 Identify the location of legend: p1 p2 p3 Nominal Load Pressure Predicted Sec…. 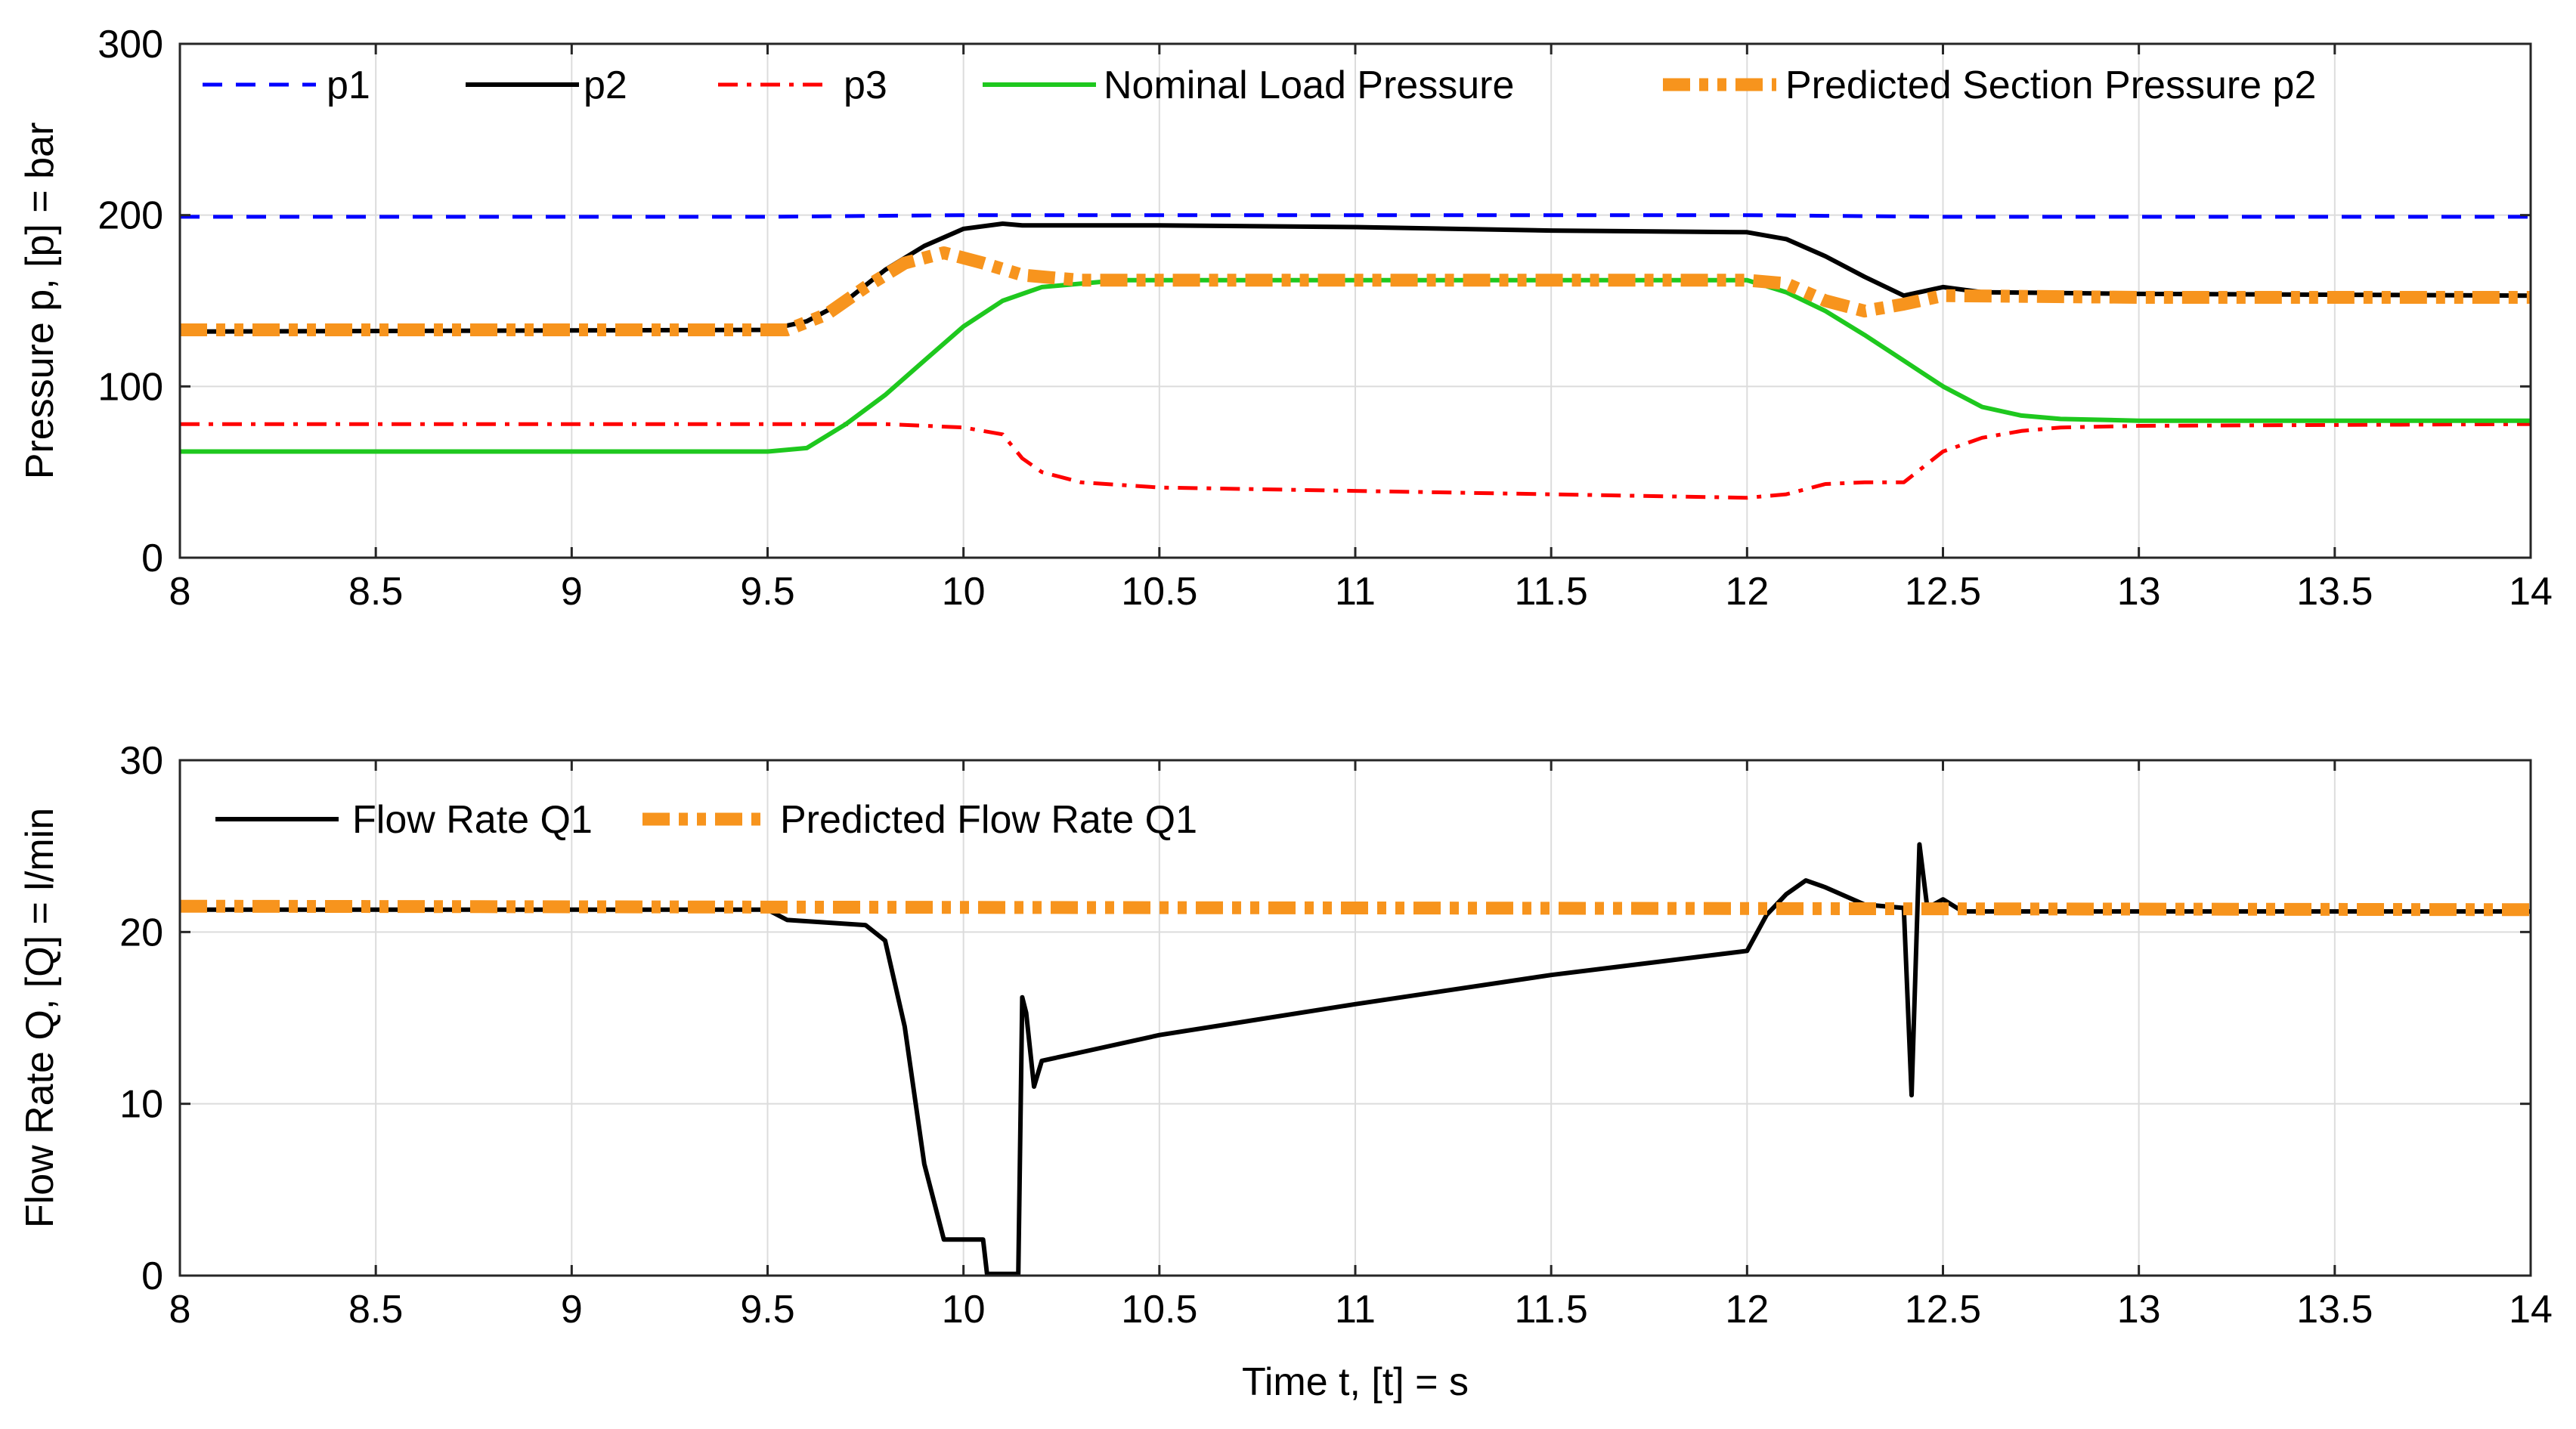
(1259, 85).